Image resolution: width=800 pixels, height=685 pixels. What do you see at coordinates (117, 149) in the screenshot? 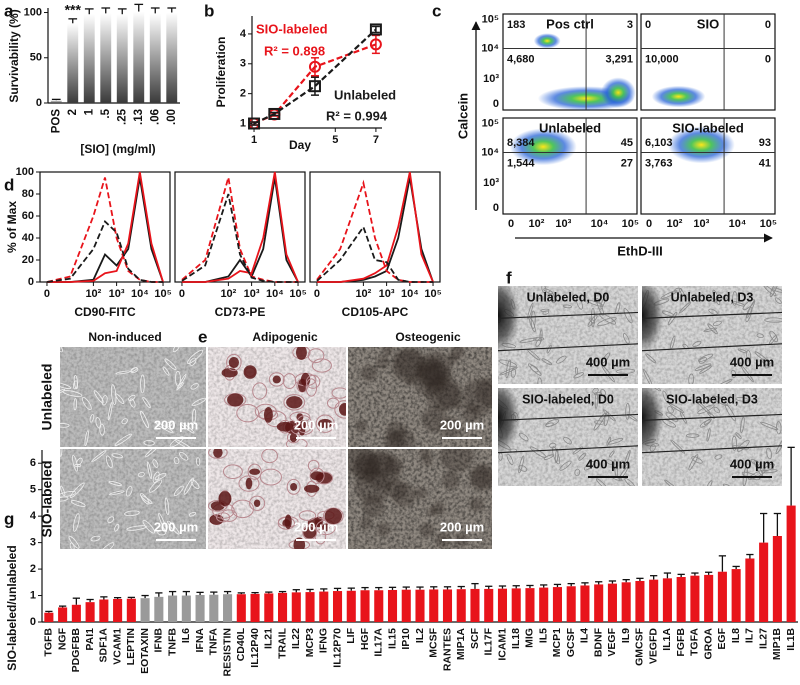
I see `x-axis-label: [SIO] (mg/ml)` at bounding box center [117, 149].